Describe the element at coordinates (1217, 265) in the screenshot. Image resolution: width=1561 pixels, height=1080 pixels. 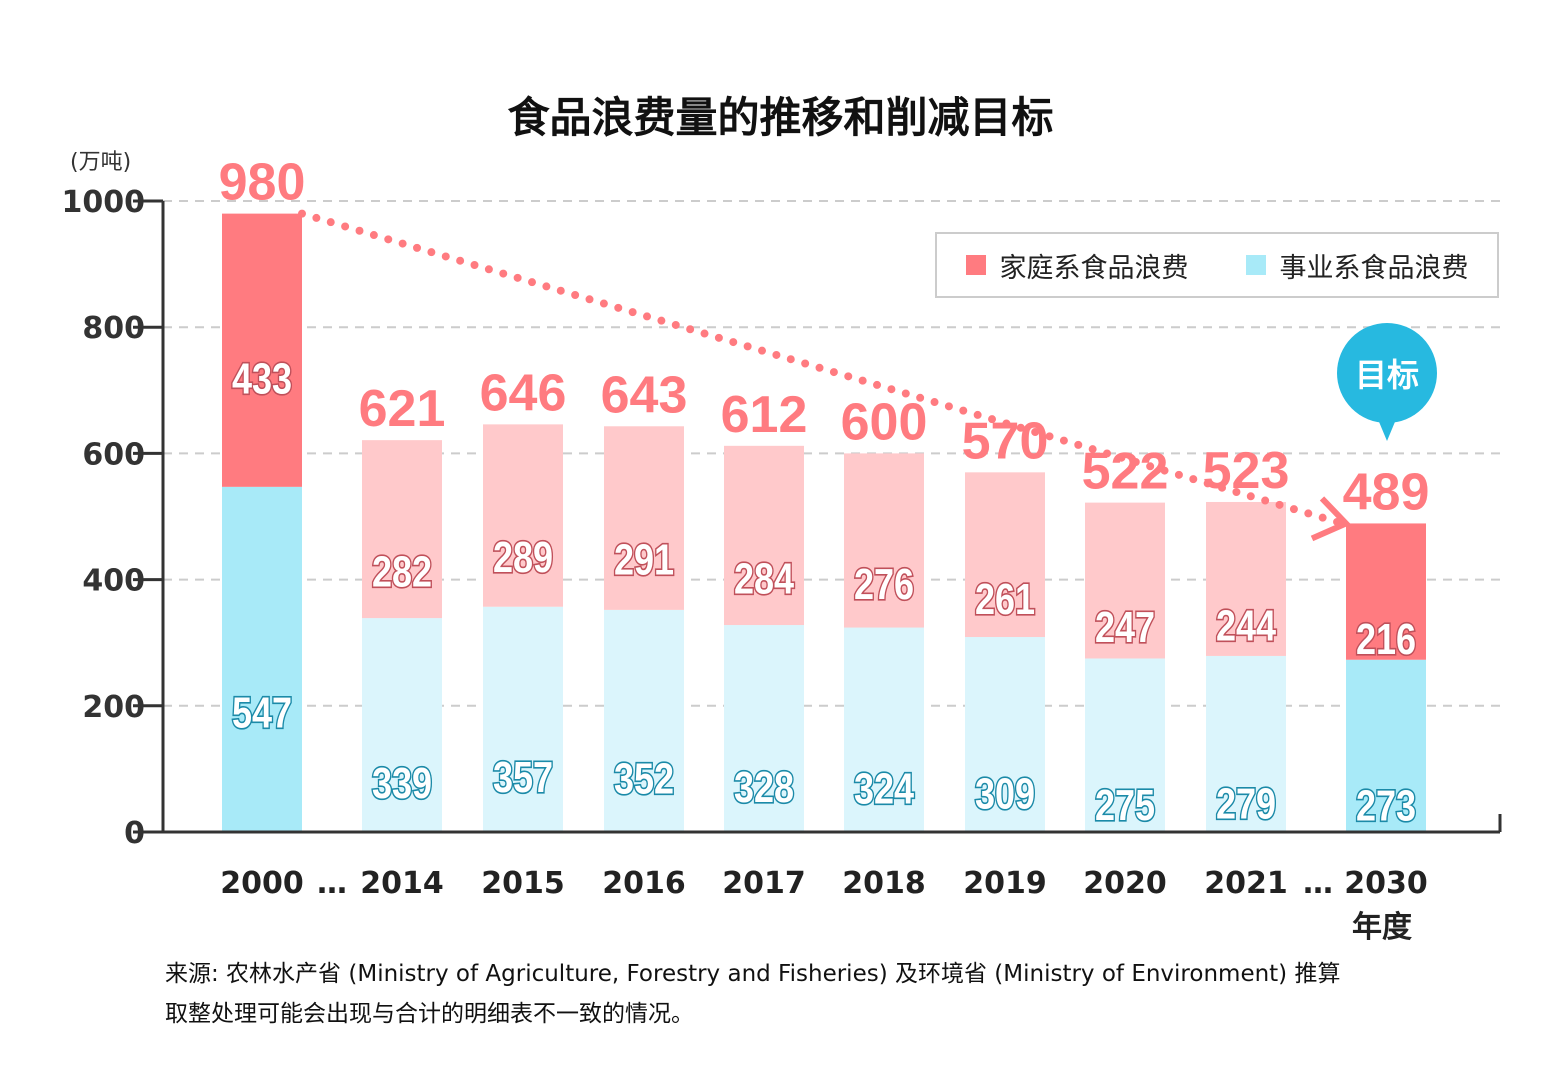
I see `legend: 家庭系食品浪费 事业系食品浪费` at that location.